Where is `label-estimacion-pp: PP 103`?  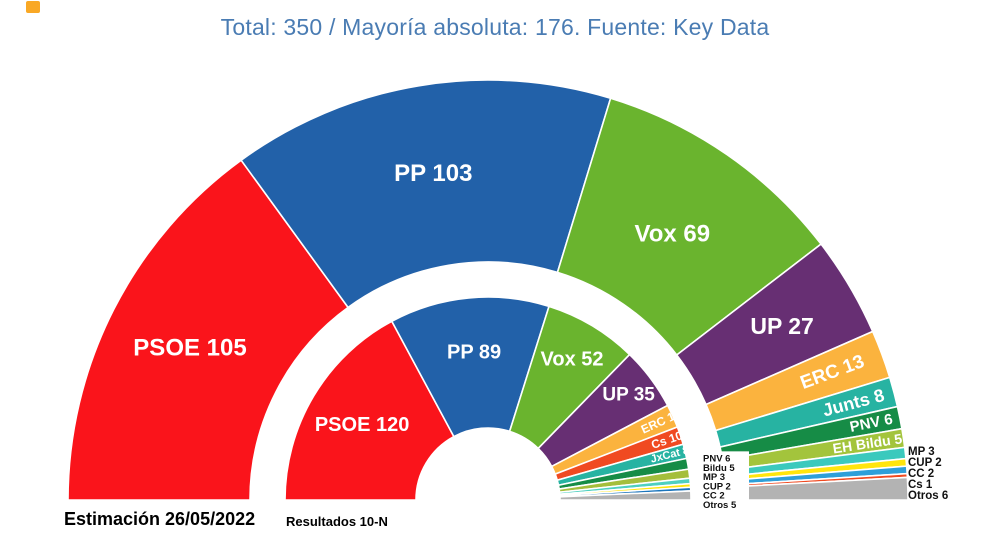
label-estimacion-pp: PP 103 is located at coordinates (433, 173).